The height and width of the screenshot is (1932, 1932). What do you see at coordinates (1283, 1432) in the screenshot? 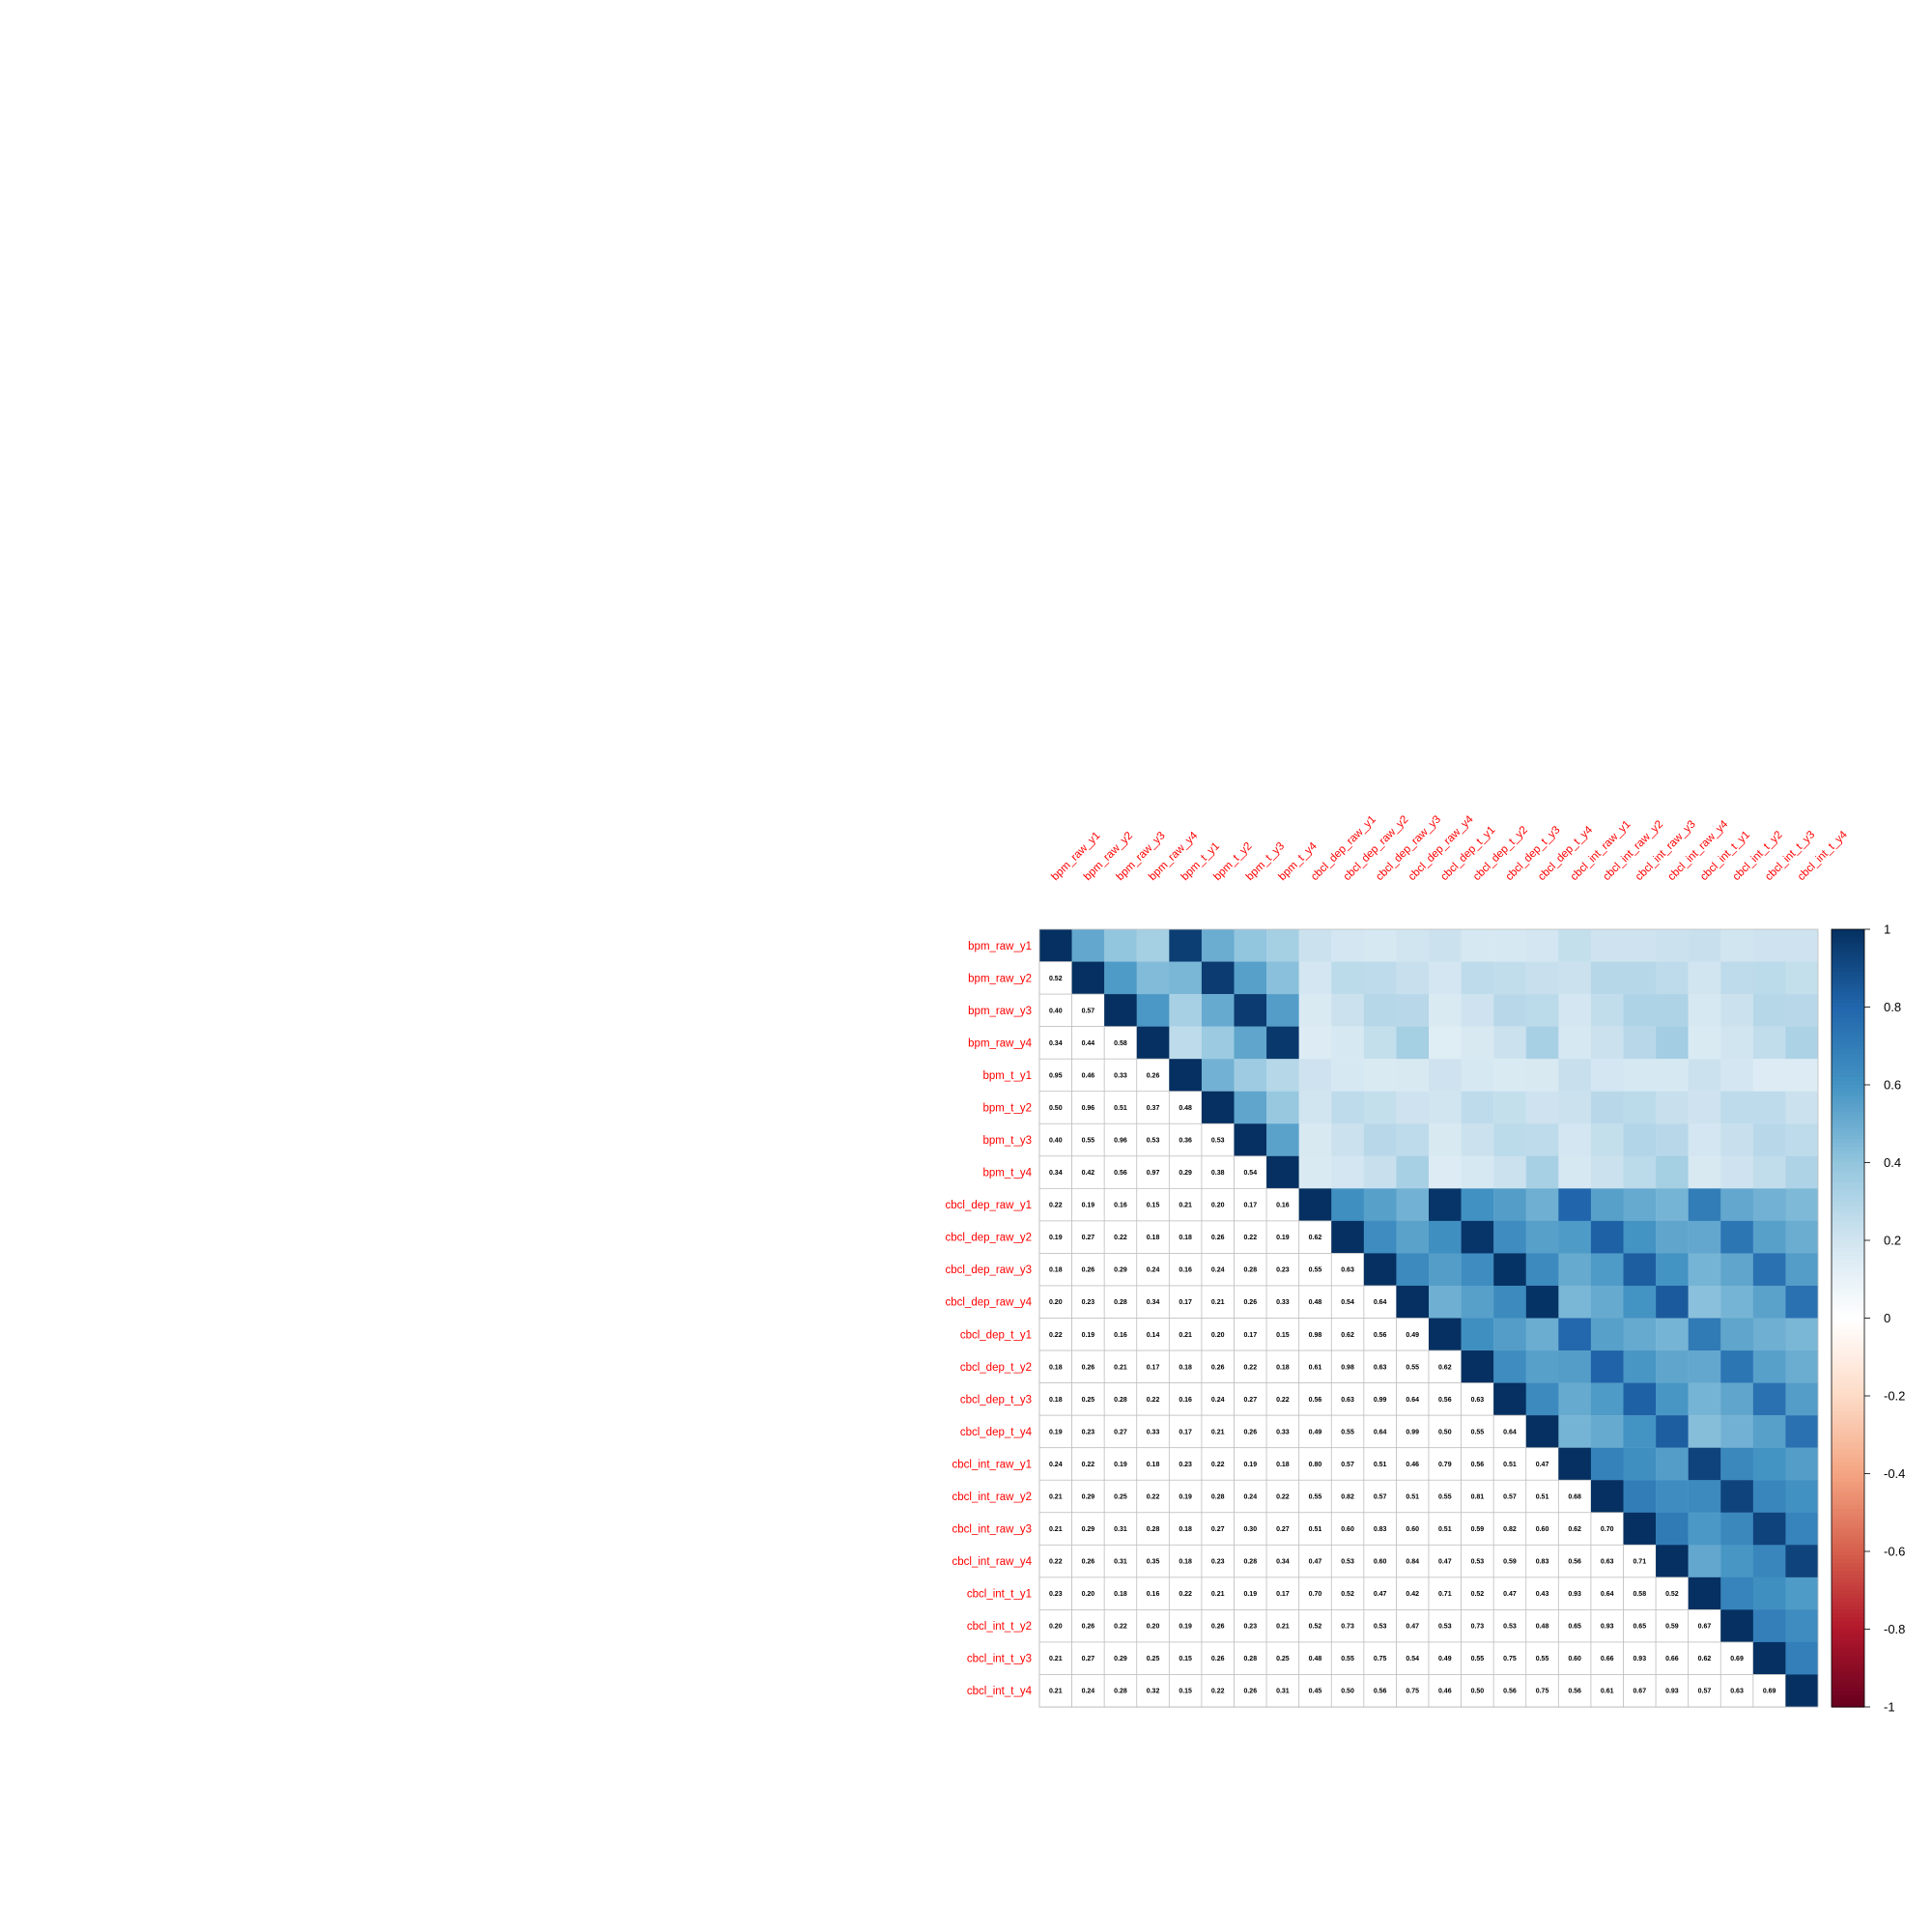
I see `cell-value-label: 0.33` at bounding box center [1283, 1432].